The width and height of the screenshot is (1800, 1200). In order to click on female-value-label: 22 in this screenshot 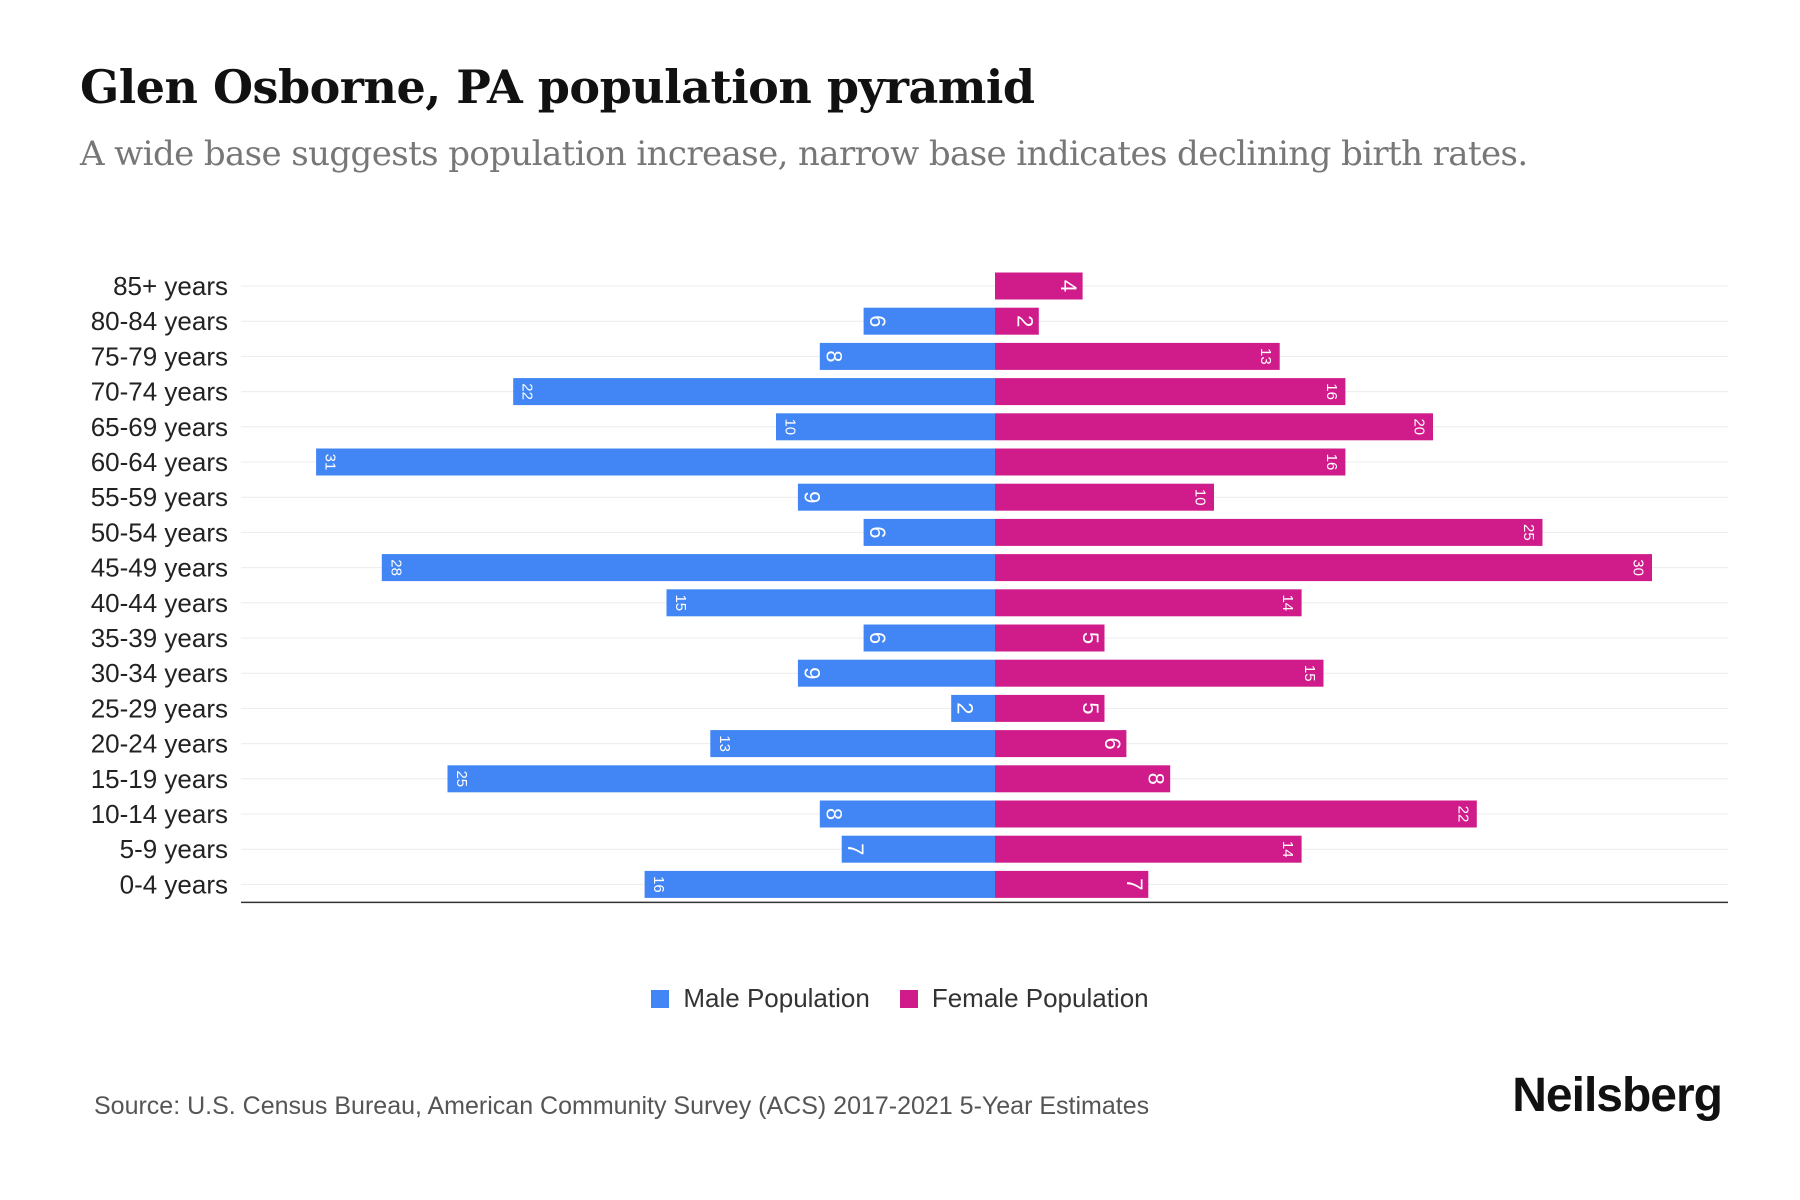, I will do `click(1462, 814)`.